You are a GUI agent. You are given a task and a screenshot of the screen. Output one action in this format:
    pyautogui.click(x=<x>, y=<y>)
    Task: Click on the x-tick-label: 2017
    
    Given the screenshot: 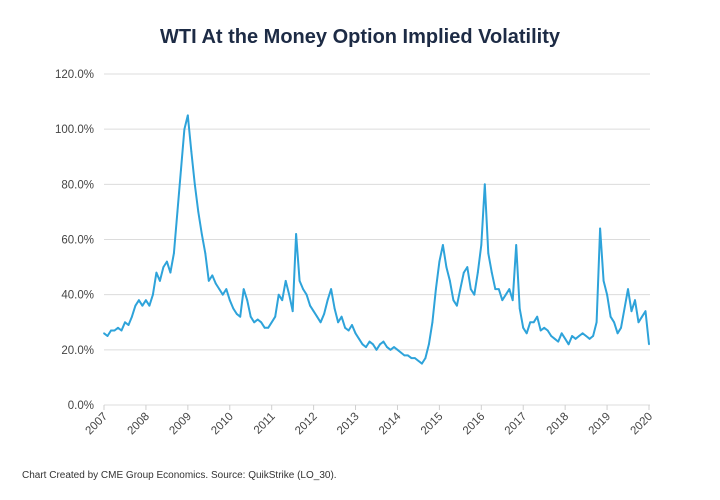 What is the action you would take?
    pyautogui.click(x=516, y=424)
    